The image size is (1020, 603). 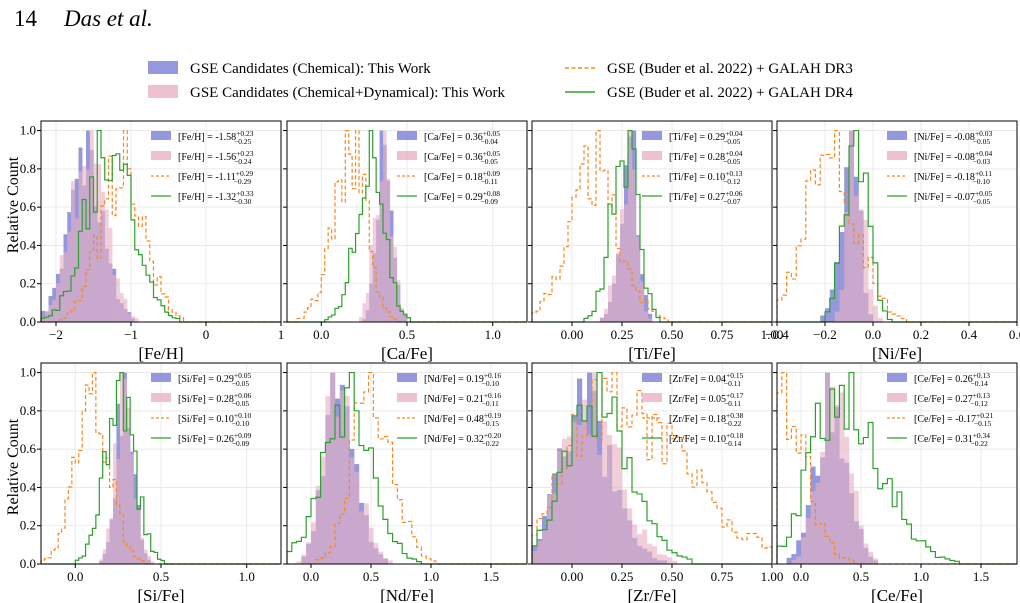 I want to click on panel-legend-text: [Ni/Fe] = -0.08+0.03 −0.05, so click(x=953, y=137).